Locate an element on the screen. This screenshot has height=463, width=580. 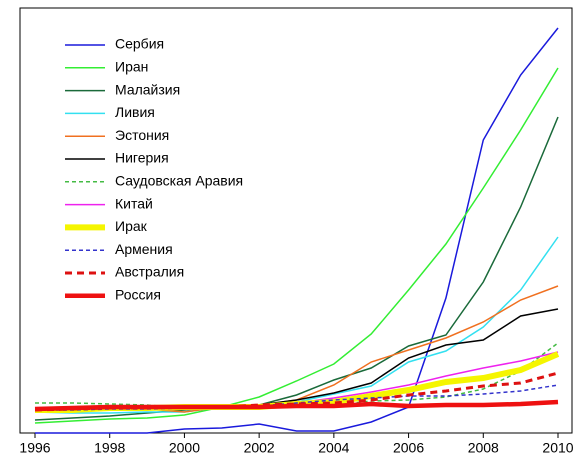
legend-label: Нигерия is located at coordinates (142, 158).